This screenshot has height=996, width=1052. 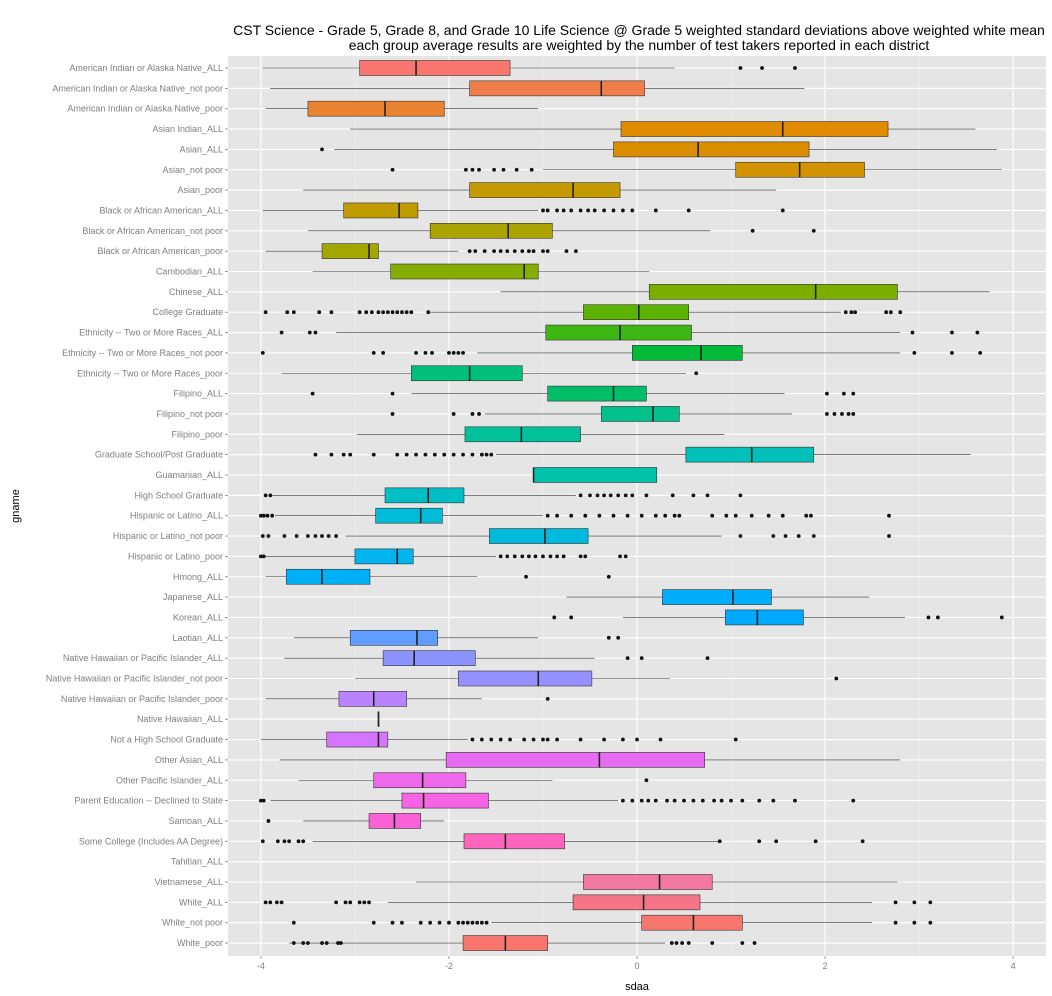 What do you see at coordinates (142, 353) in the screenshot?
I see `category-label: Ethnicity -- Two or More Races_not poor` at bounding box center [142, 353].